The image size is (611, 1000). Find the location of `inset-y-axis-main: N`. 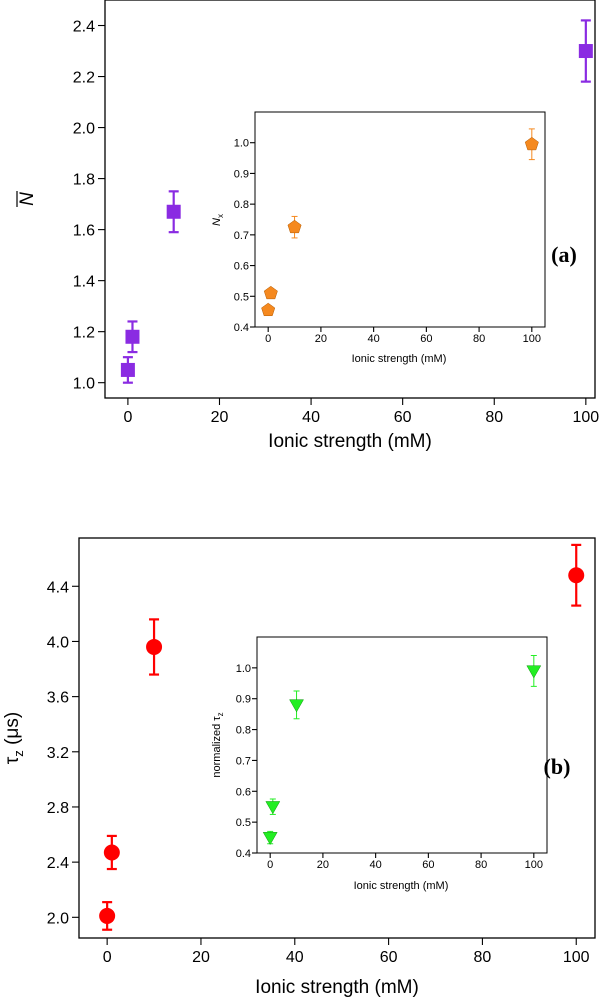

inset-y-axis-main: N is located at coordinates (217, 222).